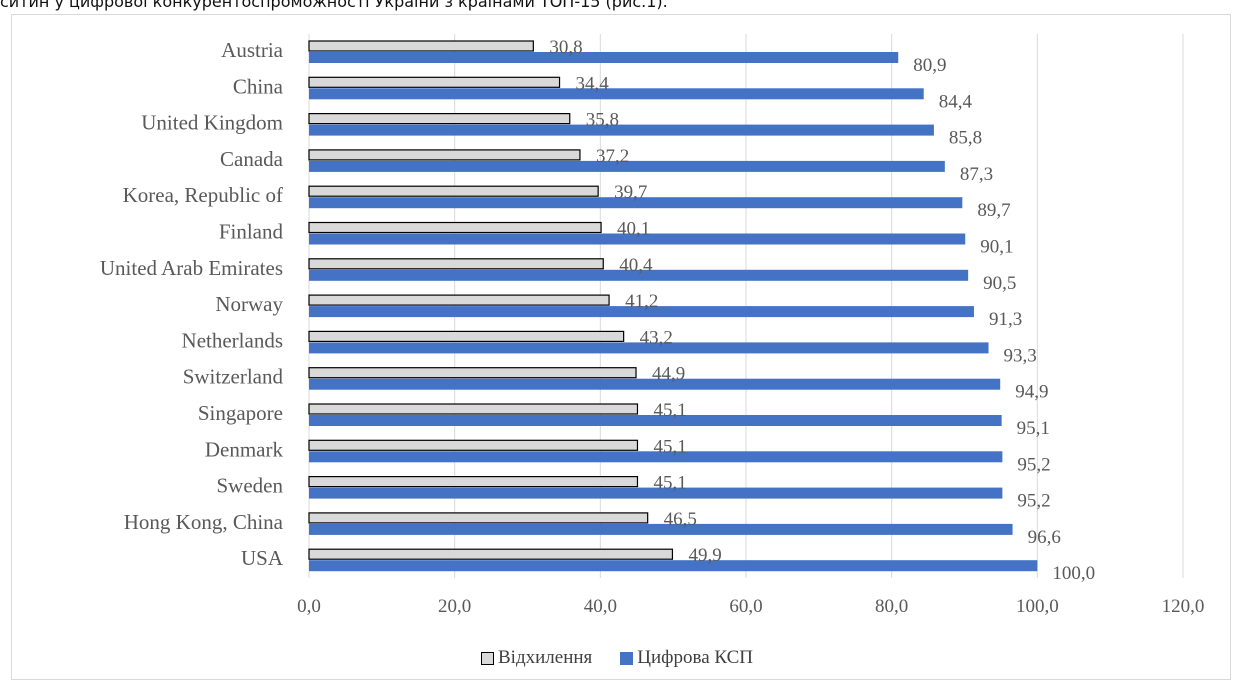 This screenshot has height=681, width=1234. I want to click on category-label-10: Singapore, so click(240, 413).